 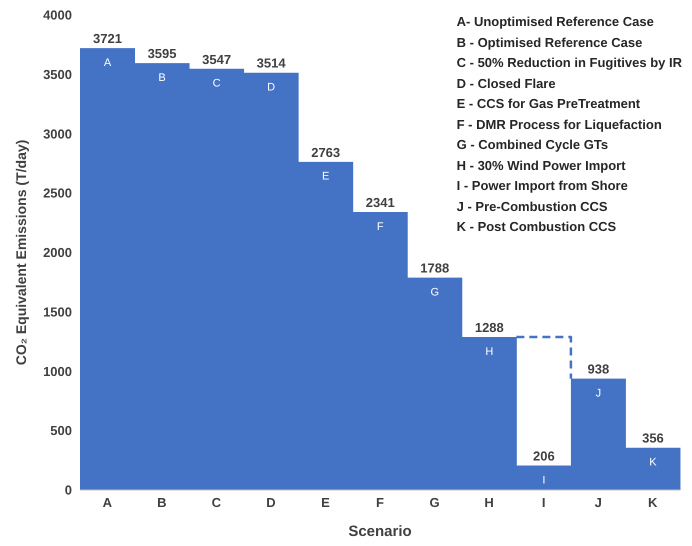 What do you see at coordinates (569, 63) in the screenshot?
I see `annotation: C - 50% Reduction in Fugitives by IR` at bounding box center [569, 63].